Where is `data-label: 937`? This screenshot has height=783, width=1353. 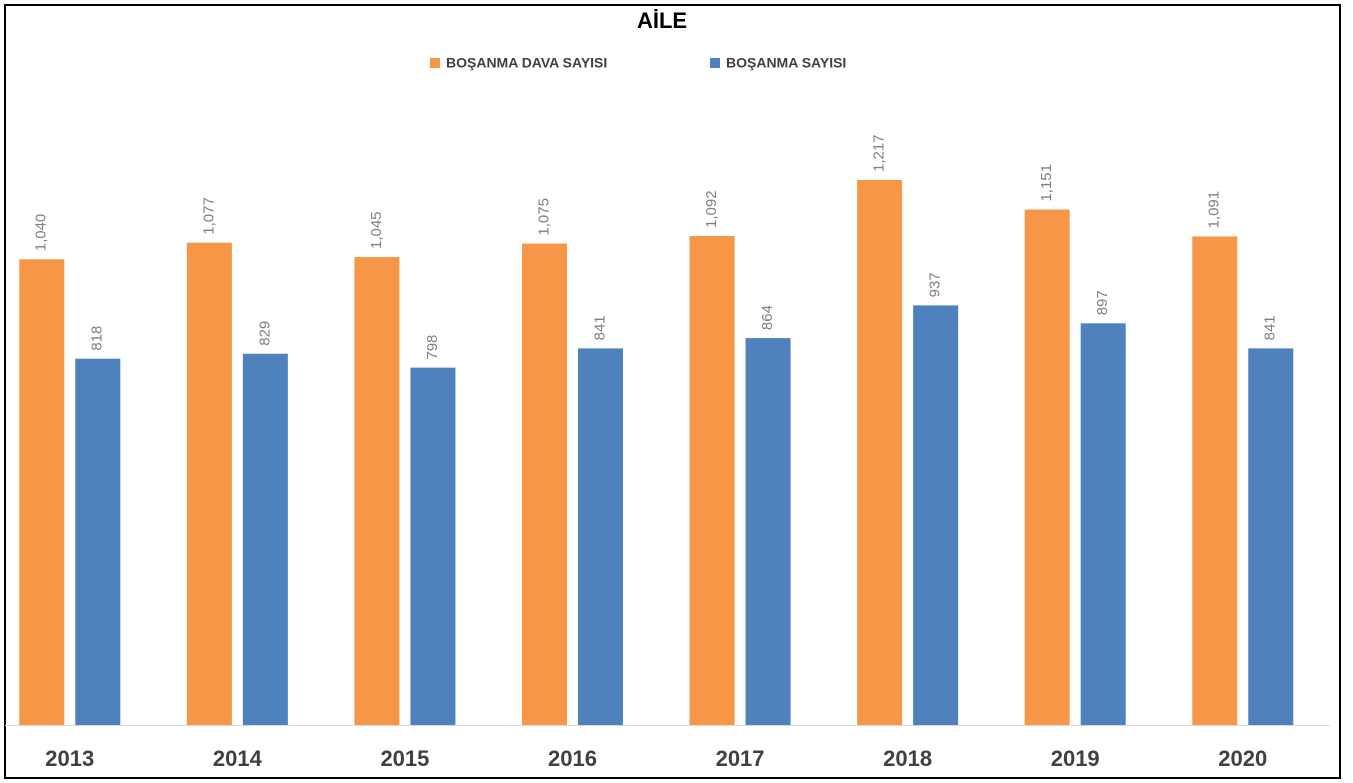
data-label: 937 is located at coordinates (935, 284).